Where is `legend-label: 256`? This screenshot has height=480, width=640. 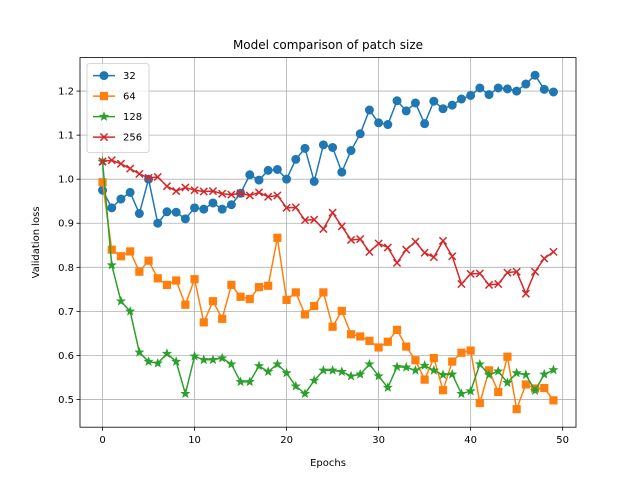 legend-label: 256 is located at coordinates (132, 138).